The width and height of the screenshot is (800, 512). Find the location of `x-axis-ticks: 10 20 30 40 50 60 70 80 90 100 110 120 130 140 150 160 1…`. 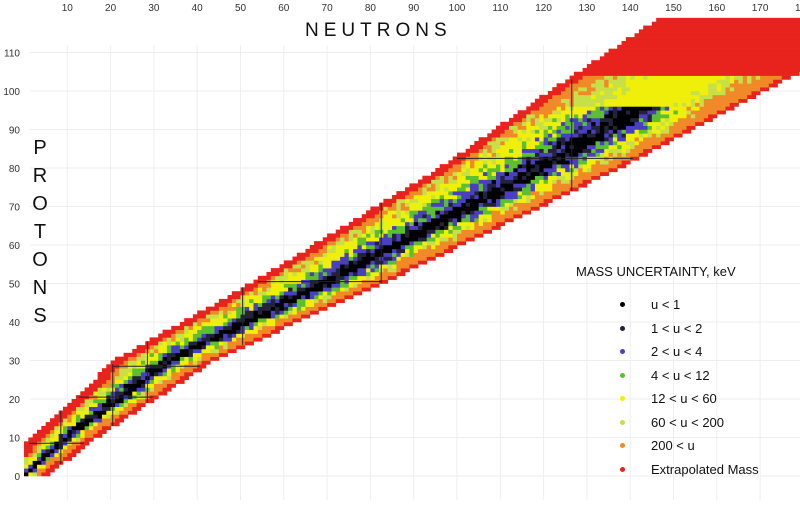

x-axis-ticks: 10 20 30 40 50 60 70 80 90 100 110 120 130 140 150 160 1… is located at coordinates (431, 8).